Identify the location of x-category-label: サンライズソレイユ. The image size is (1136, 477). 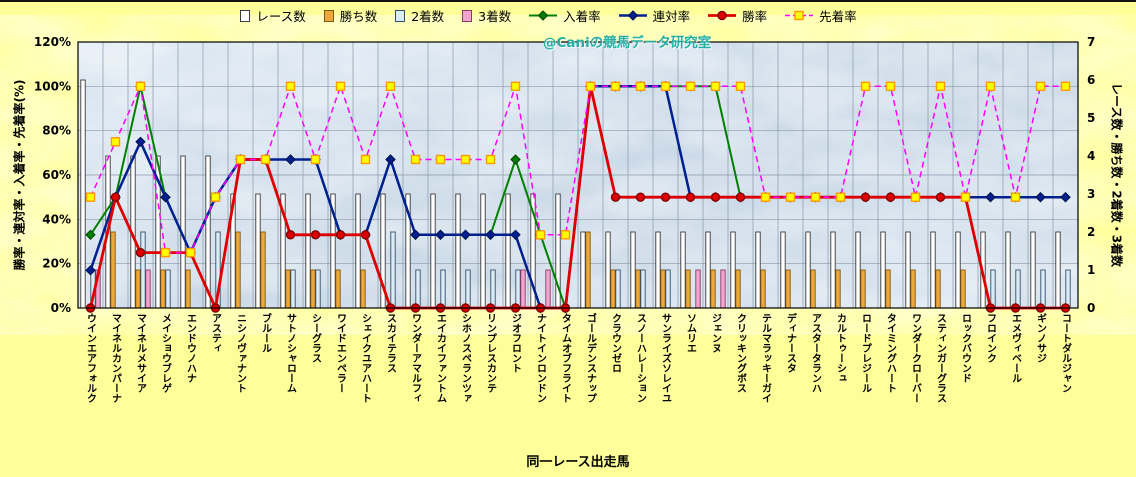
(665, 358).